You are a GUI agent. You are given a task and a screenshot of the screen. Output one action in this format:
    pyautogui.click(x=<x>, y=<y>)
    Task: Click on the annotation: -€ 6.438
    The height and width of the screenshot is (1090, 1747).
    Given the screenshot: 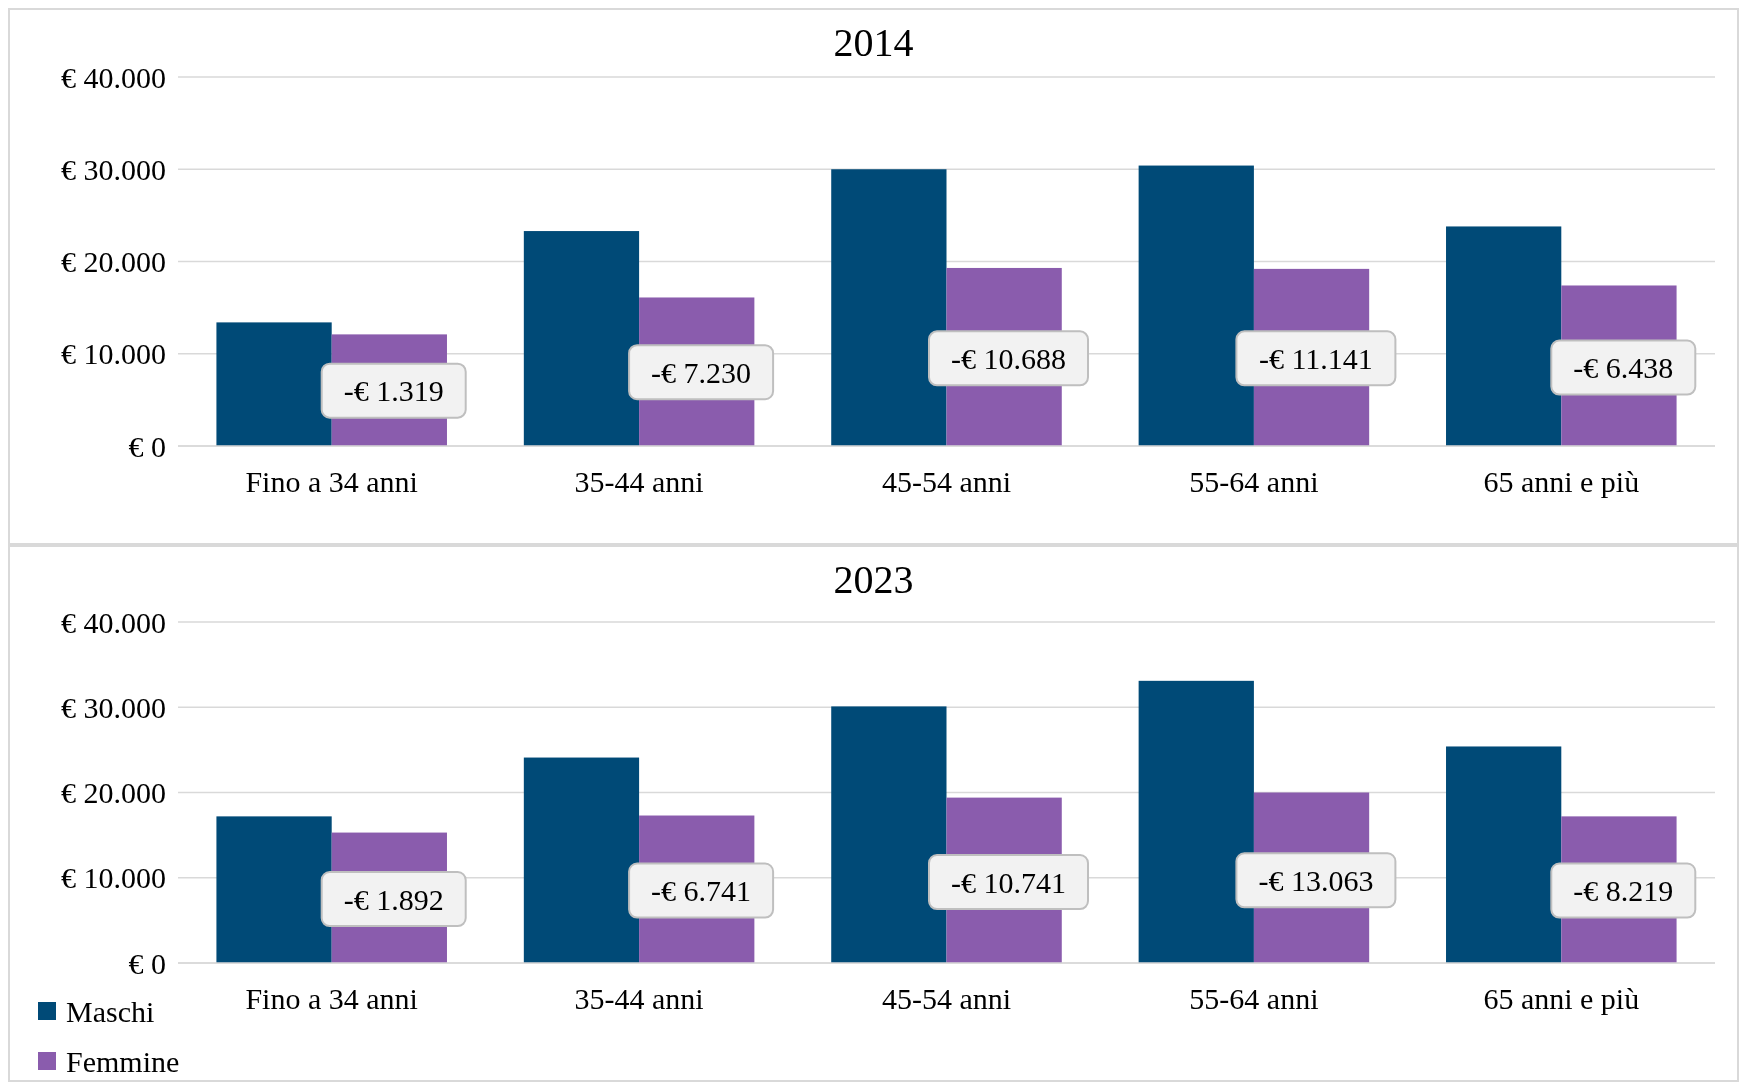 What is the action you would take?
    pyautogui.click(x=1623, y=368)
    